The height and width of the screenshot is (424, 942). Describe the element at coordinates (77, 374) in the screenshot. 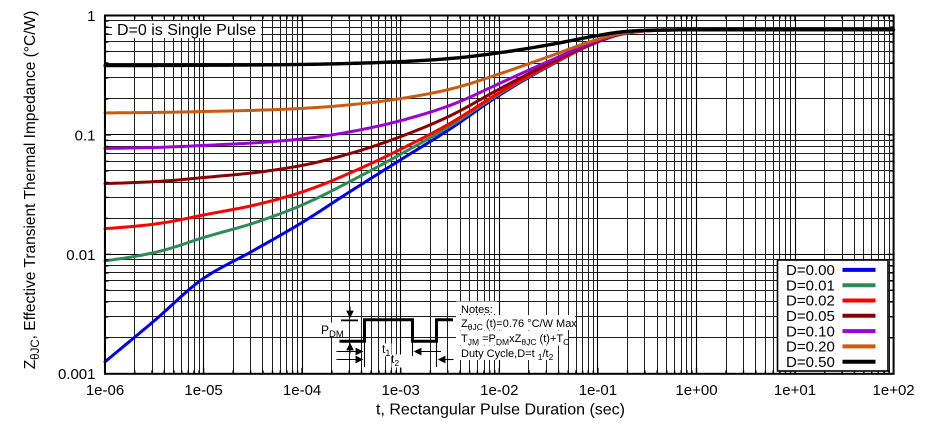

I see `svg-text: 0.001` at that location.